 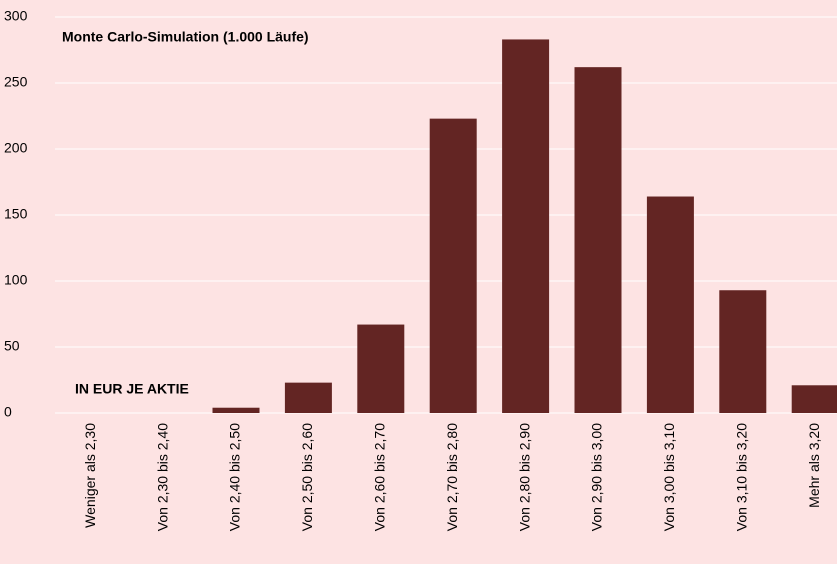 What do you see at coordinates (12, 346) in the screenshot?
I see `y-tick-label: 50` at bounding box center [12, 346].